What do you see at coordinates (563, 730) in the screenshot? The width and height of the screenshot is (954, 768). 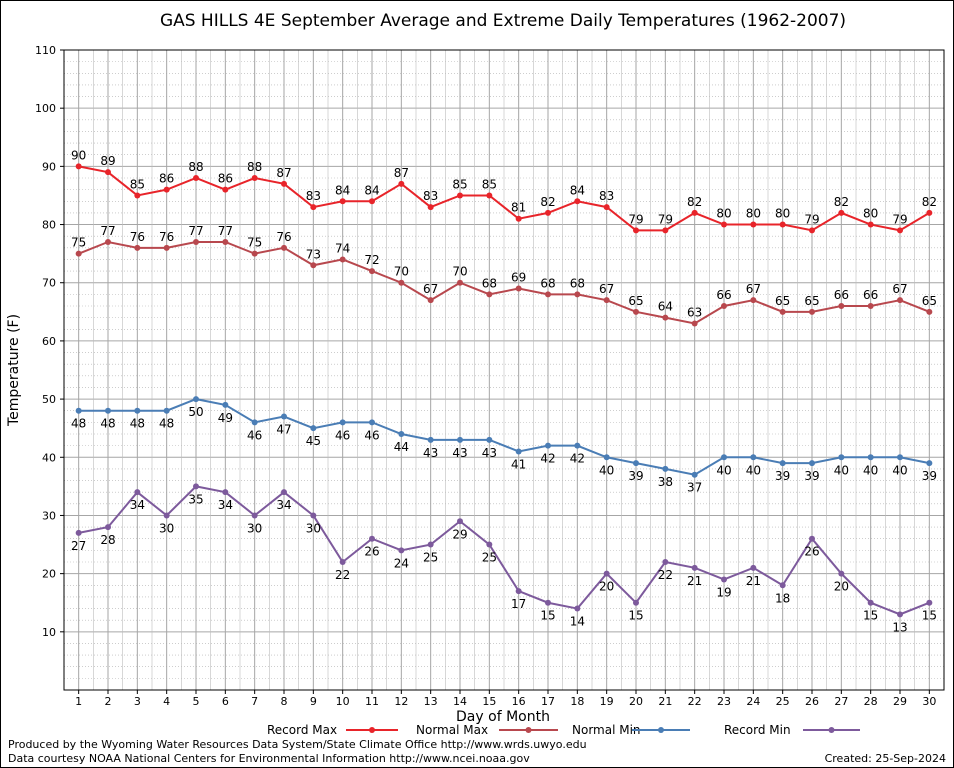 I see `legend: Record Max Normal Max Normal Min Record Min` at bounding box center [563, 730].